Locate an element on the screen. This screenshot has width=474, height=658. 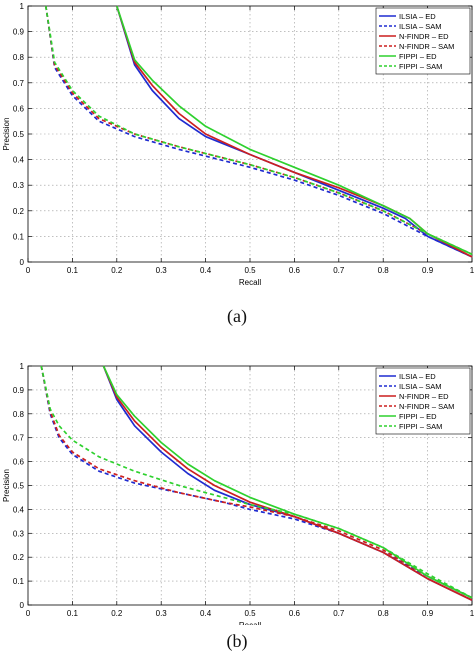
panel-label: (a) is located at coordinates (237, 316).